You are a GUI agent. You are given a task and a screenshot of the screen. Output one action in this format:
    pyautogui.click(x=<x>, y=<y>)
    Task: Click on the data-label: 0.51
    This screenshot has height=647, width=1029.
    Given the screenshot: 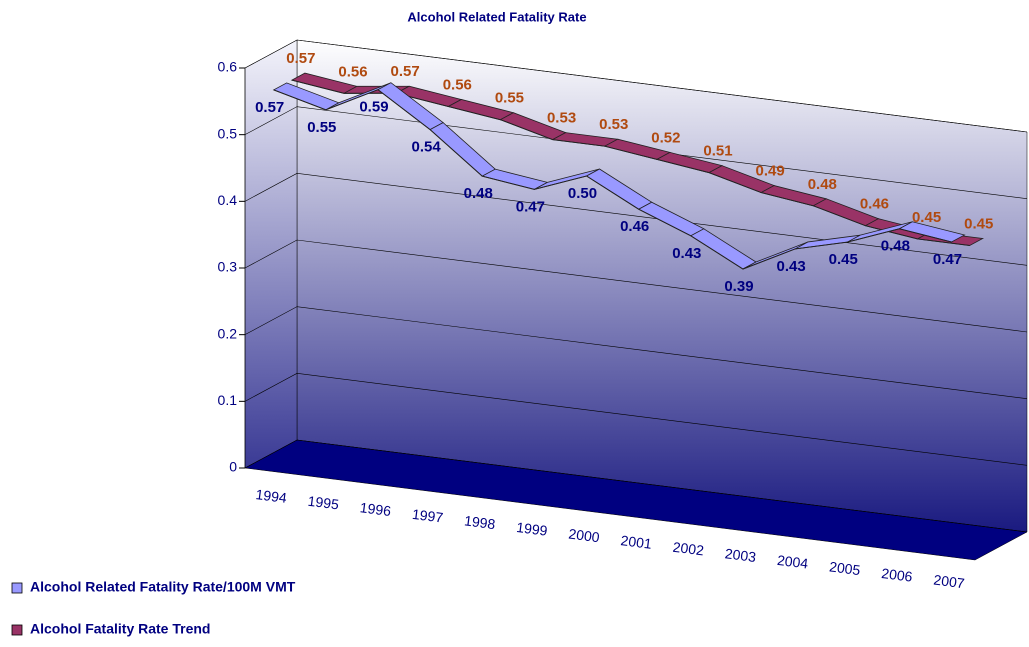 What is the action you would take?
    pyautogui.click(x=717, y=151)
    